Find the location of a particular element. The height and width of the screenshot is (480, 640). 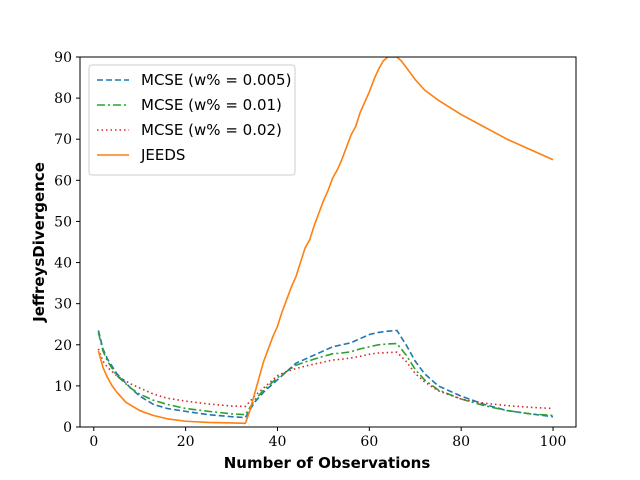

y-tick-label: 10 is located at coordinates (63, 387).